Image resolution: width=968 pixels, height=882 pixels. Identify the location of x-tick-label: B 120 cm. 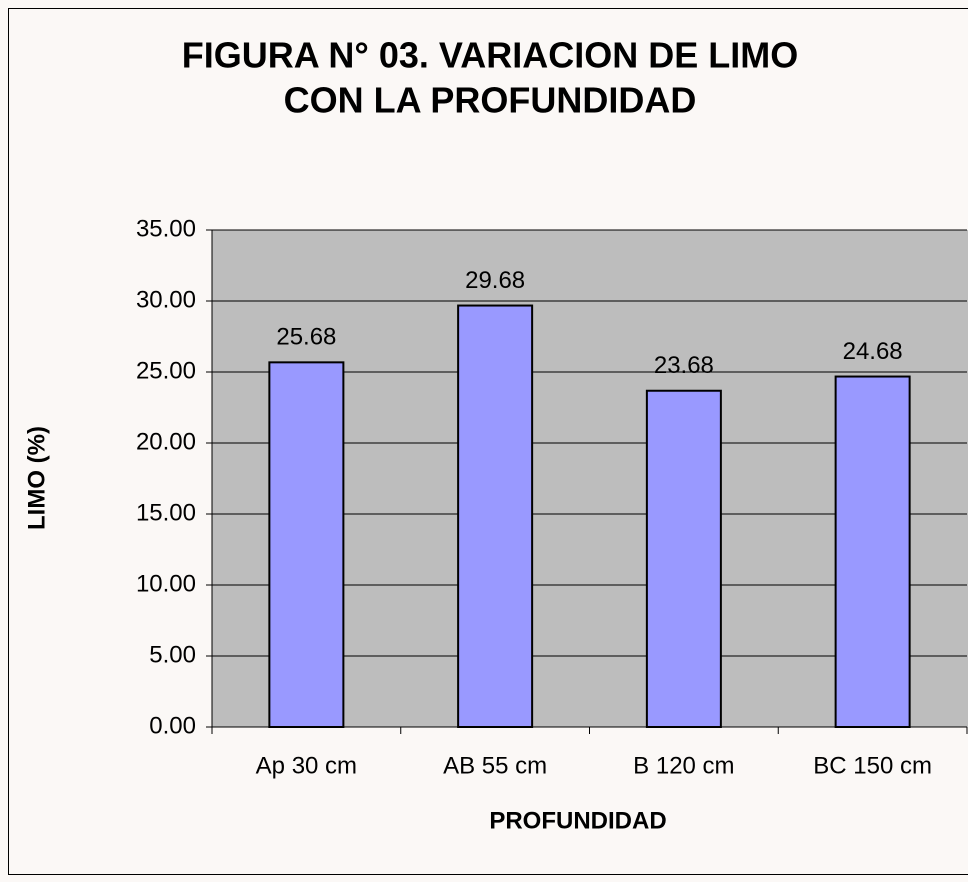
(683, 765).